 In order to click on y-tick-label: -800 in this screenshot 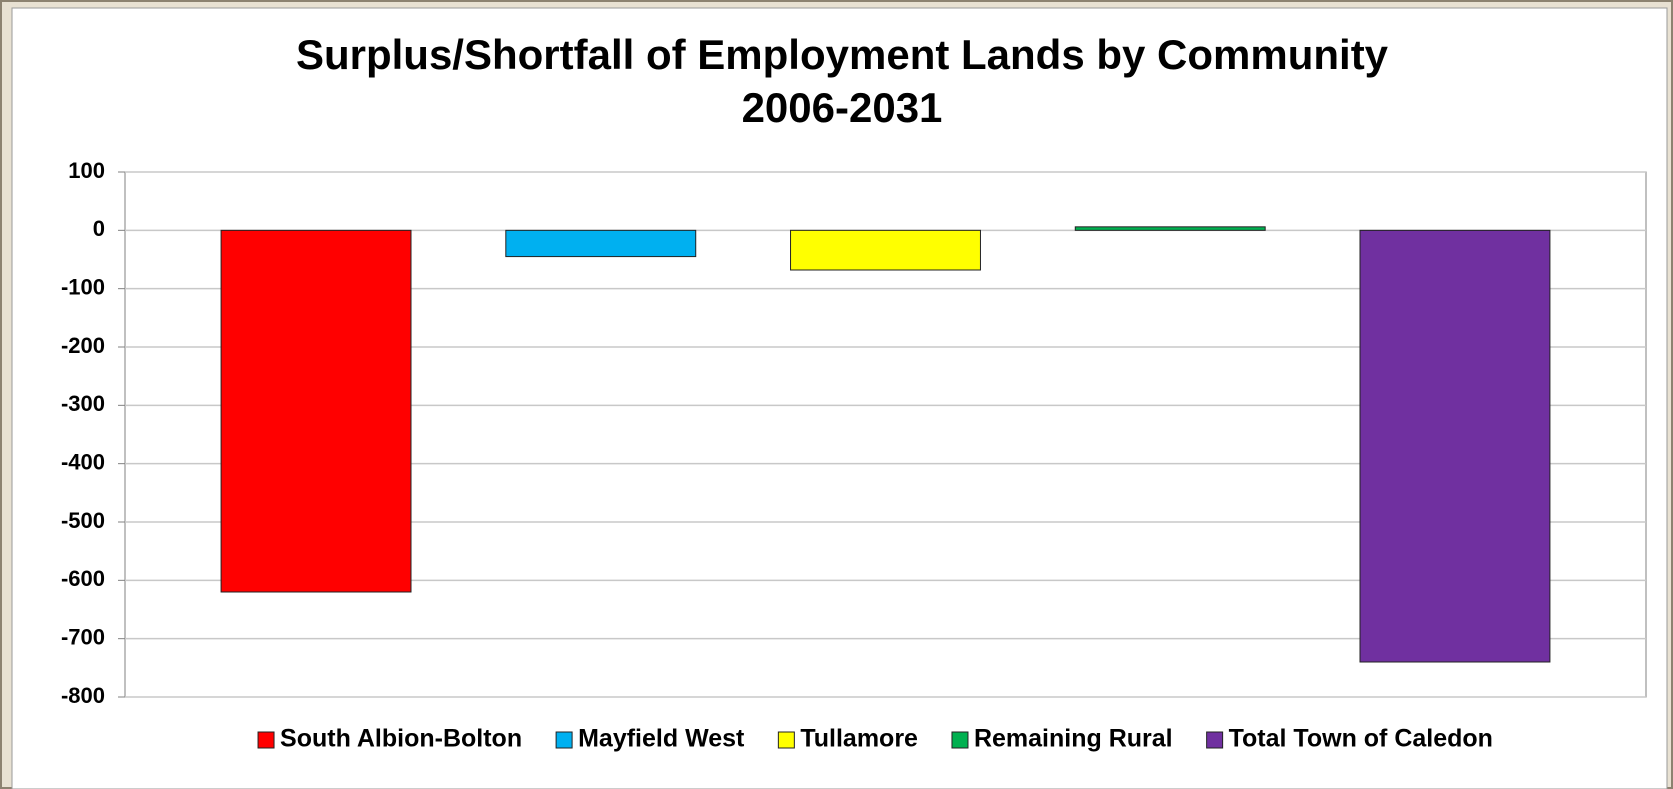, I will do `click(83, 695)`.